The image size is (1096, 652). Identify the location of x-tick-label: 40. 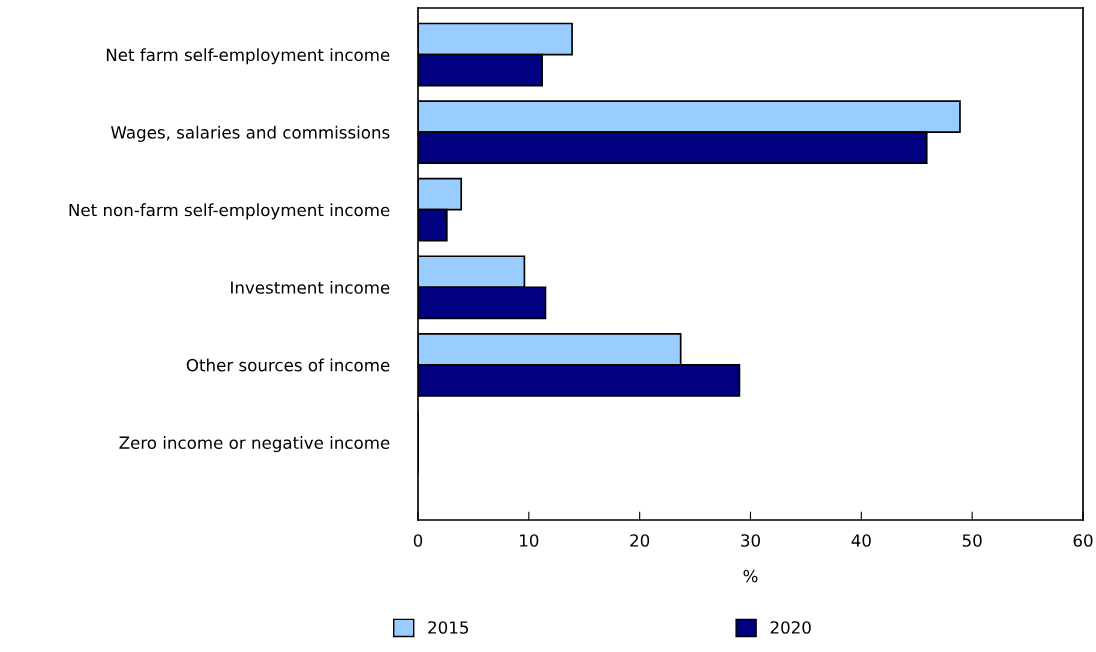
(861, 540).